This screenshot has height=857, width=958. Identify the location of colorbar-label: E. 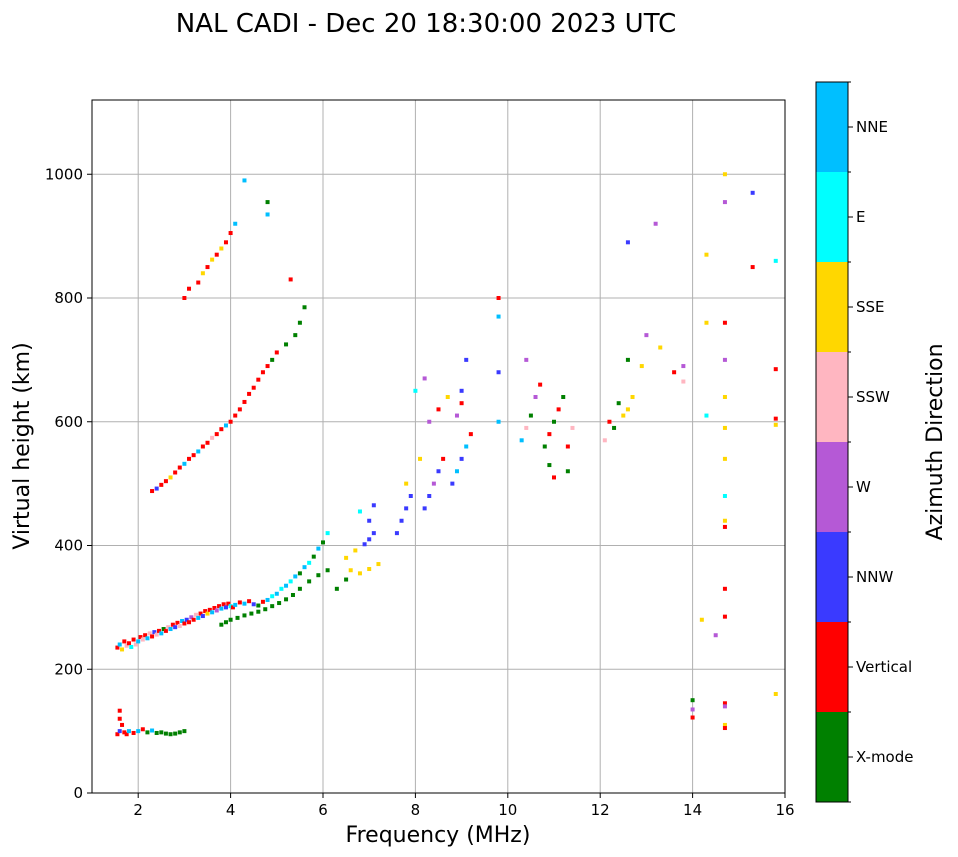
(860, 217).